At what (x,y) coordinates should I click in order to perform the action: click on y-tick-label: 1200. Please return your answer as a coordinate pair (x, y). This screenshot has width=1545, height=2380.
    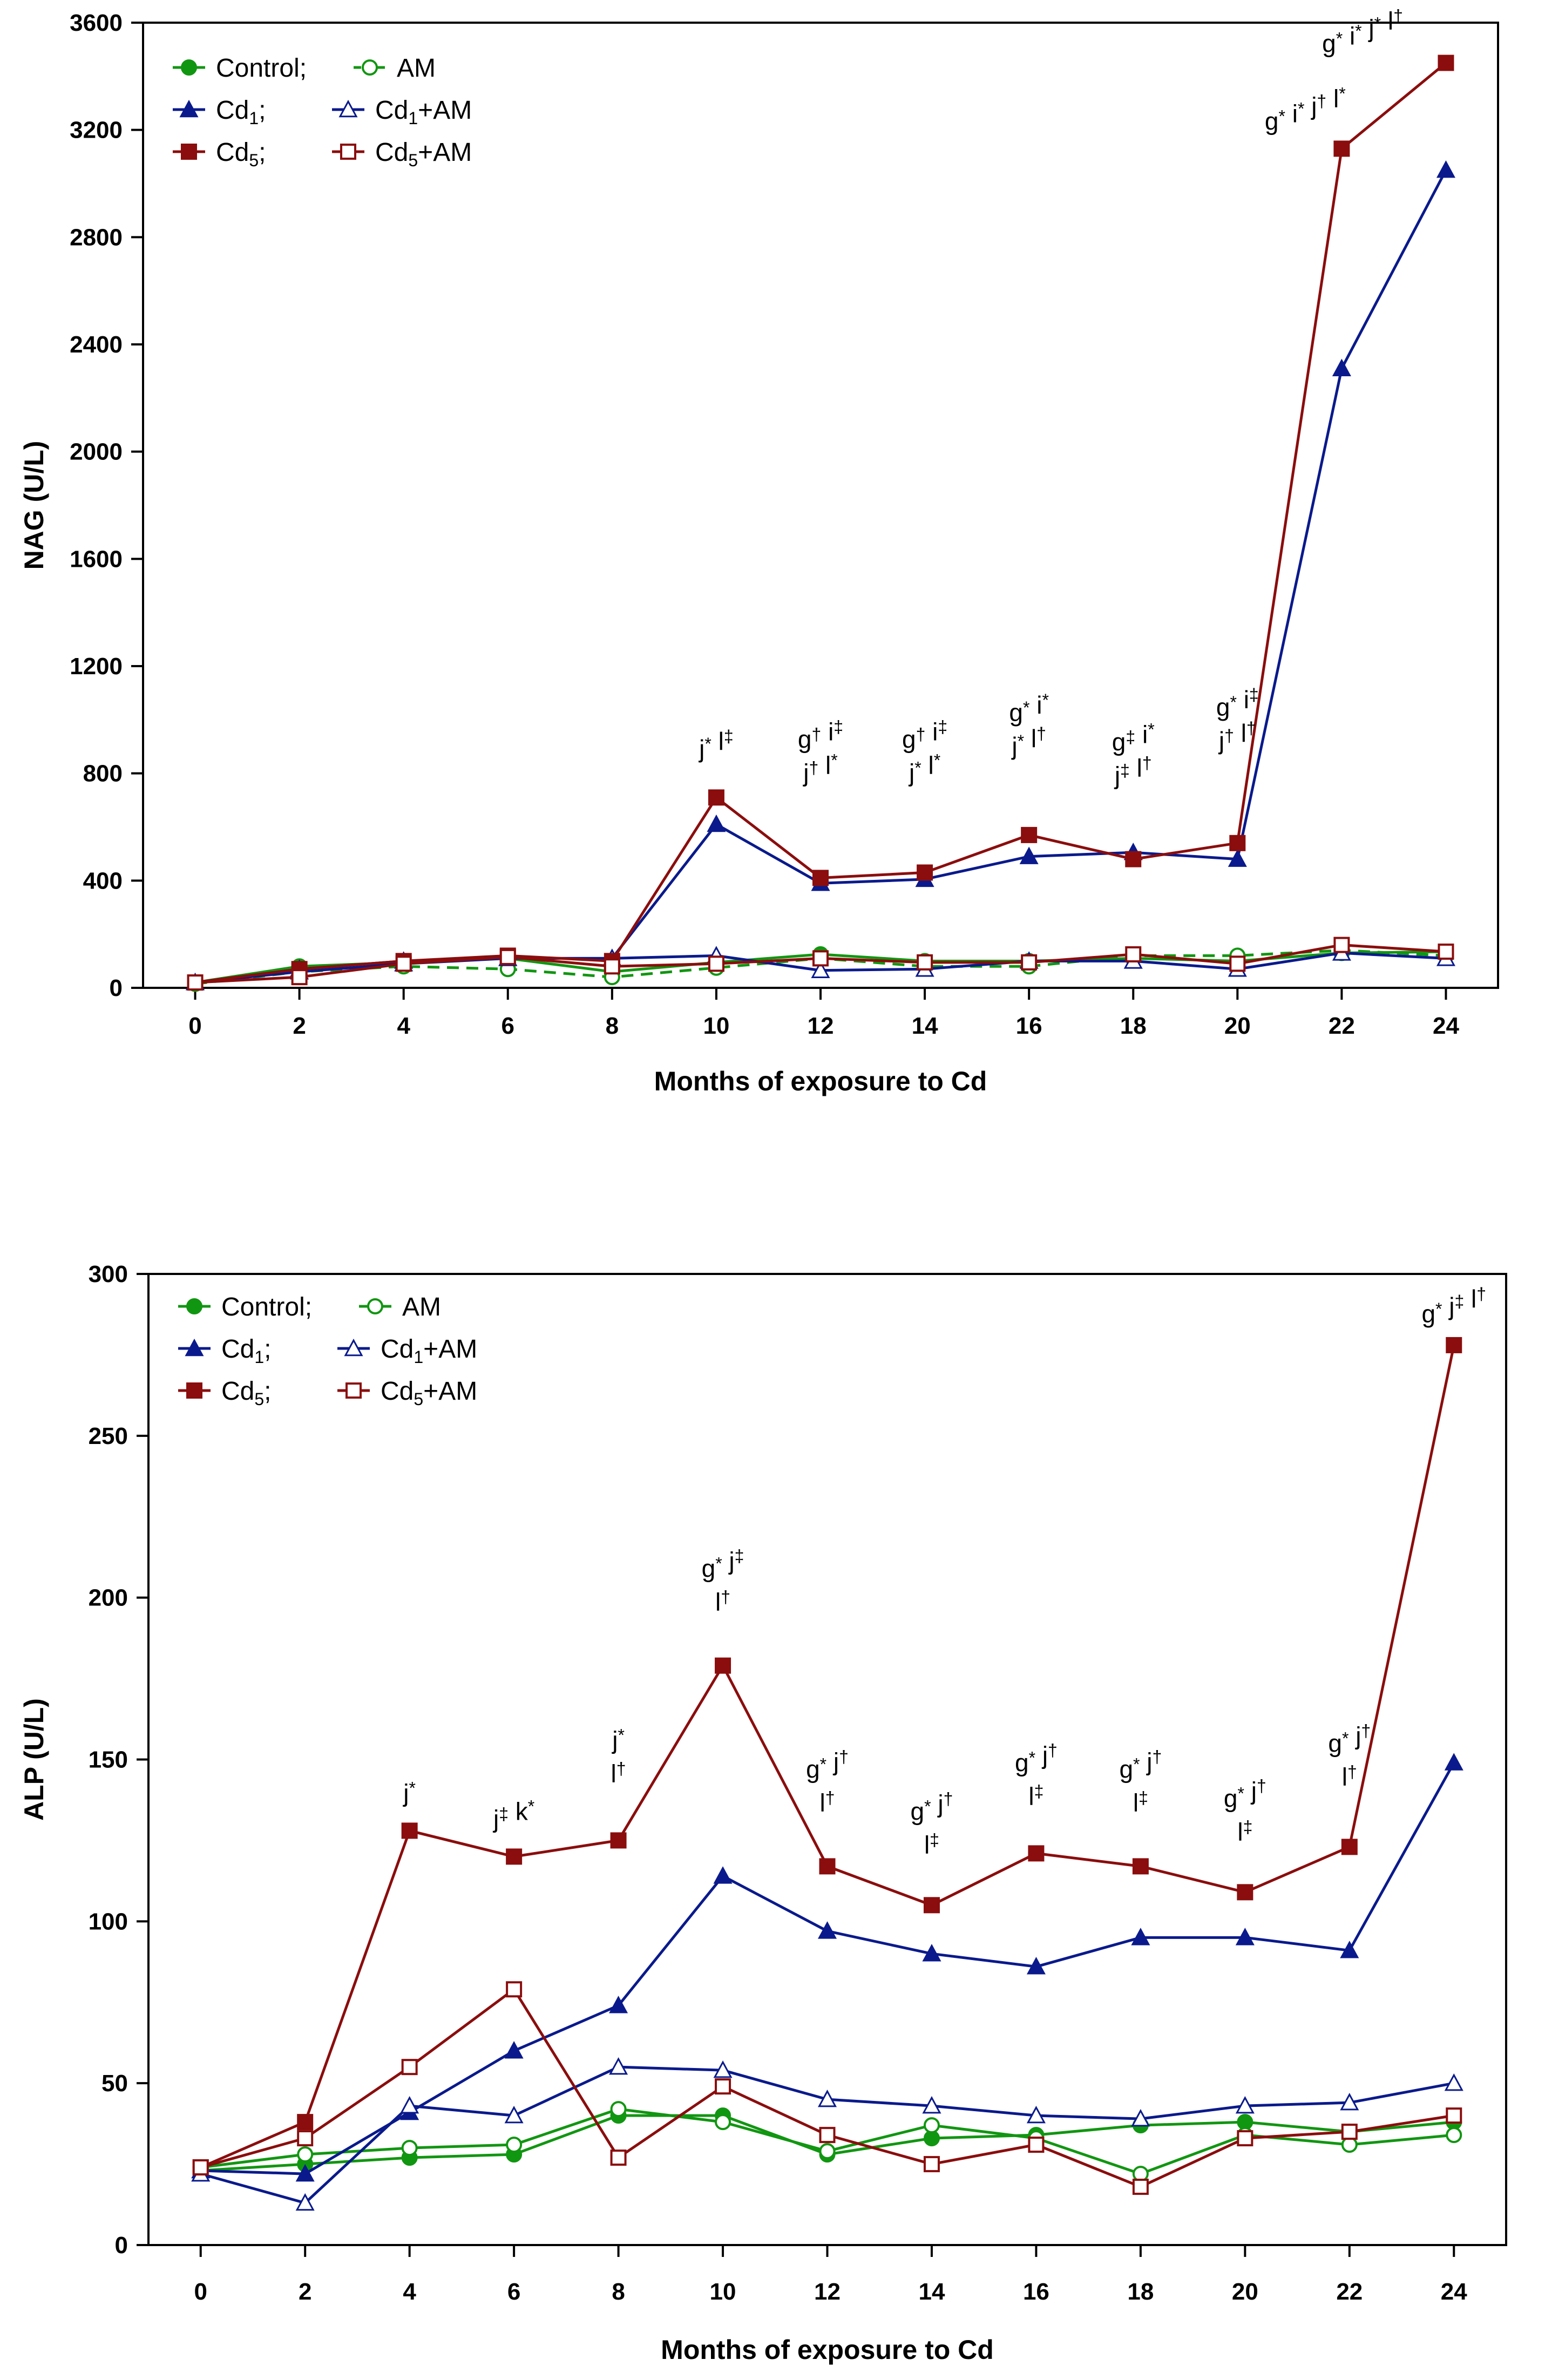
    Looking at the image, I should click on (96, 666).